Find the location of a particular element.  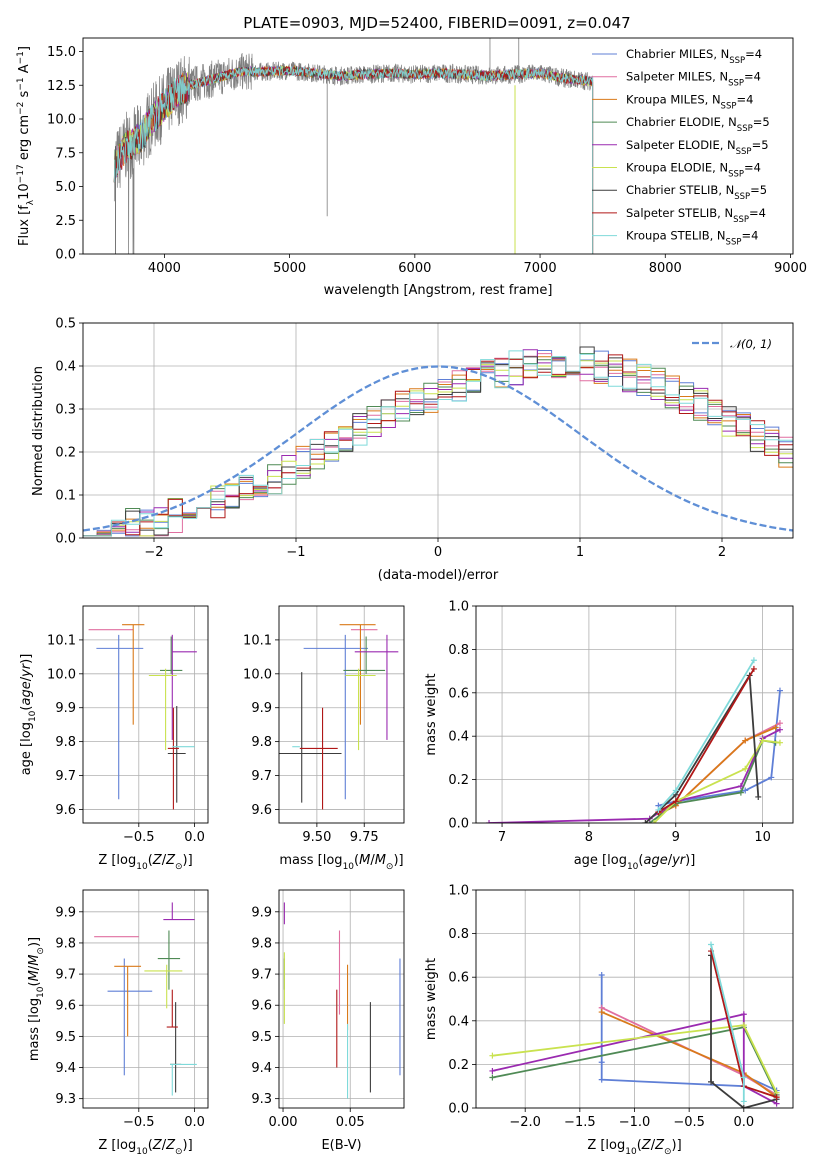

spectrum-legend-label-3: Chabrier ELODIE, NSSP=5 is located at coordinates (698, 124).